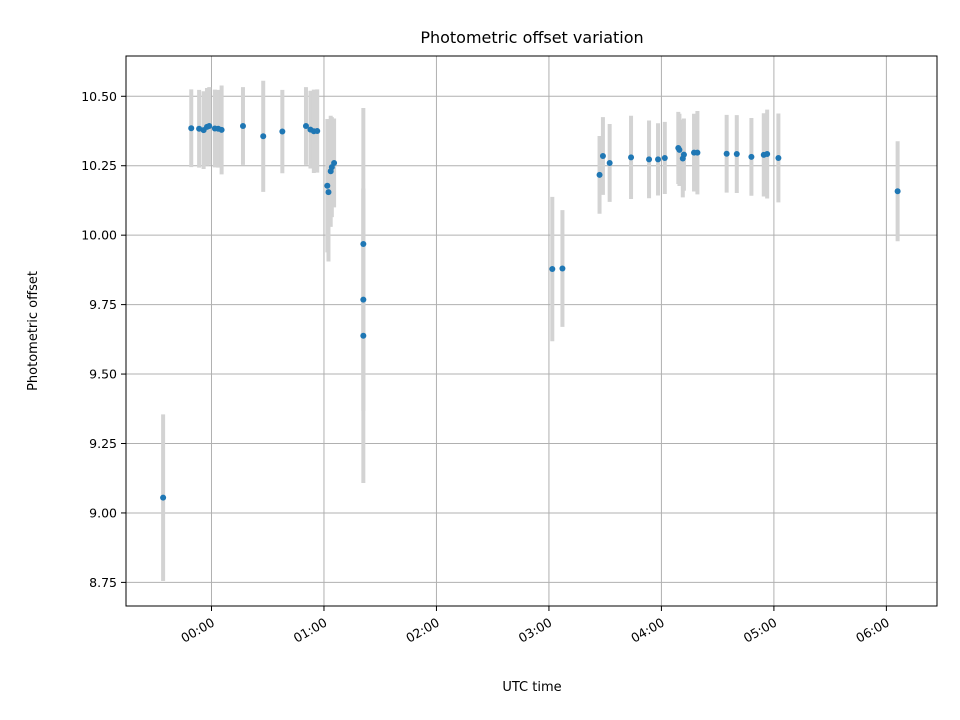 The image size is (960, 720). What do you see at coordinates (103, 339) in the screenshot?
I see `y-axis-ticks: 8.75 9.00 9.25 9.50 9.75 10.00 10.25 10.50` at bounding box center [103, 339].